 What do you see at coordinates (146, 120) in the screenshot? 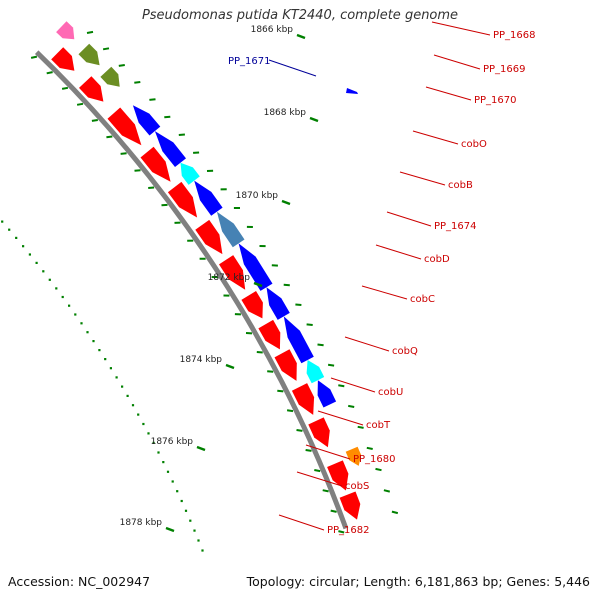
I see `gene-arrow-cobo` at bounding box center [146, 120].